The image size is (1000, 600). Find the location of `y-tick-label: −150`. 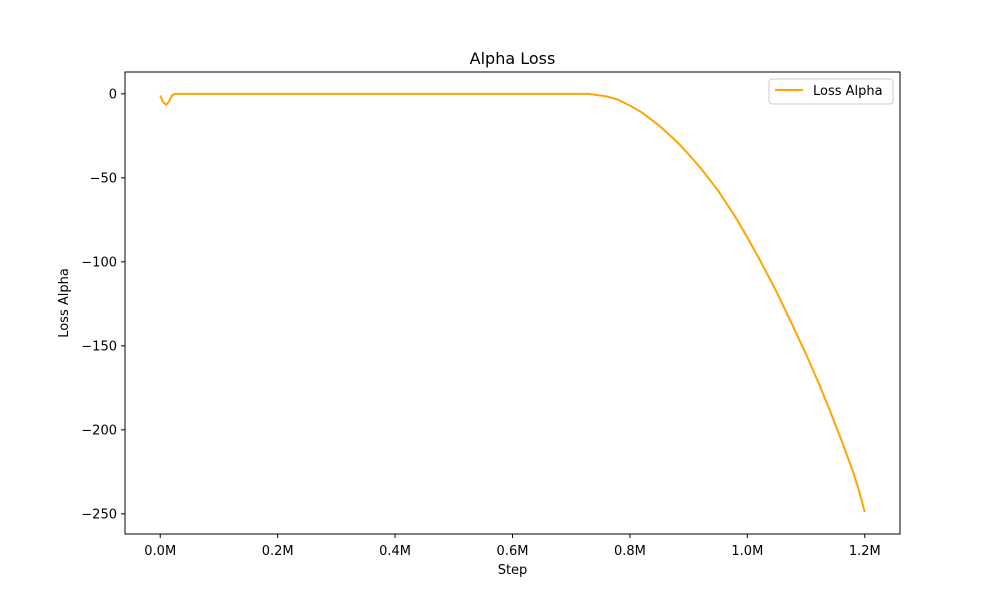

y-tick-label: −150 is located at coordinates (99, 346).